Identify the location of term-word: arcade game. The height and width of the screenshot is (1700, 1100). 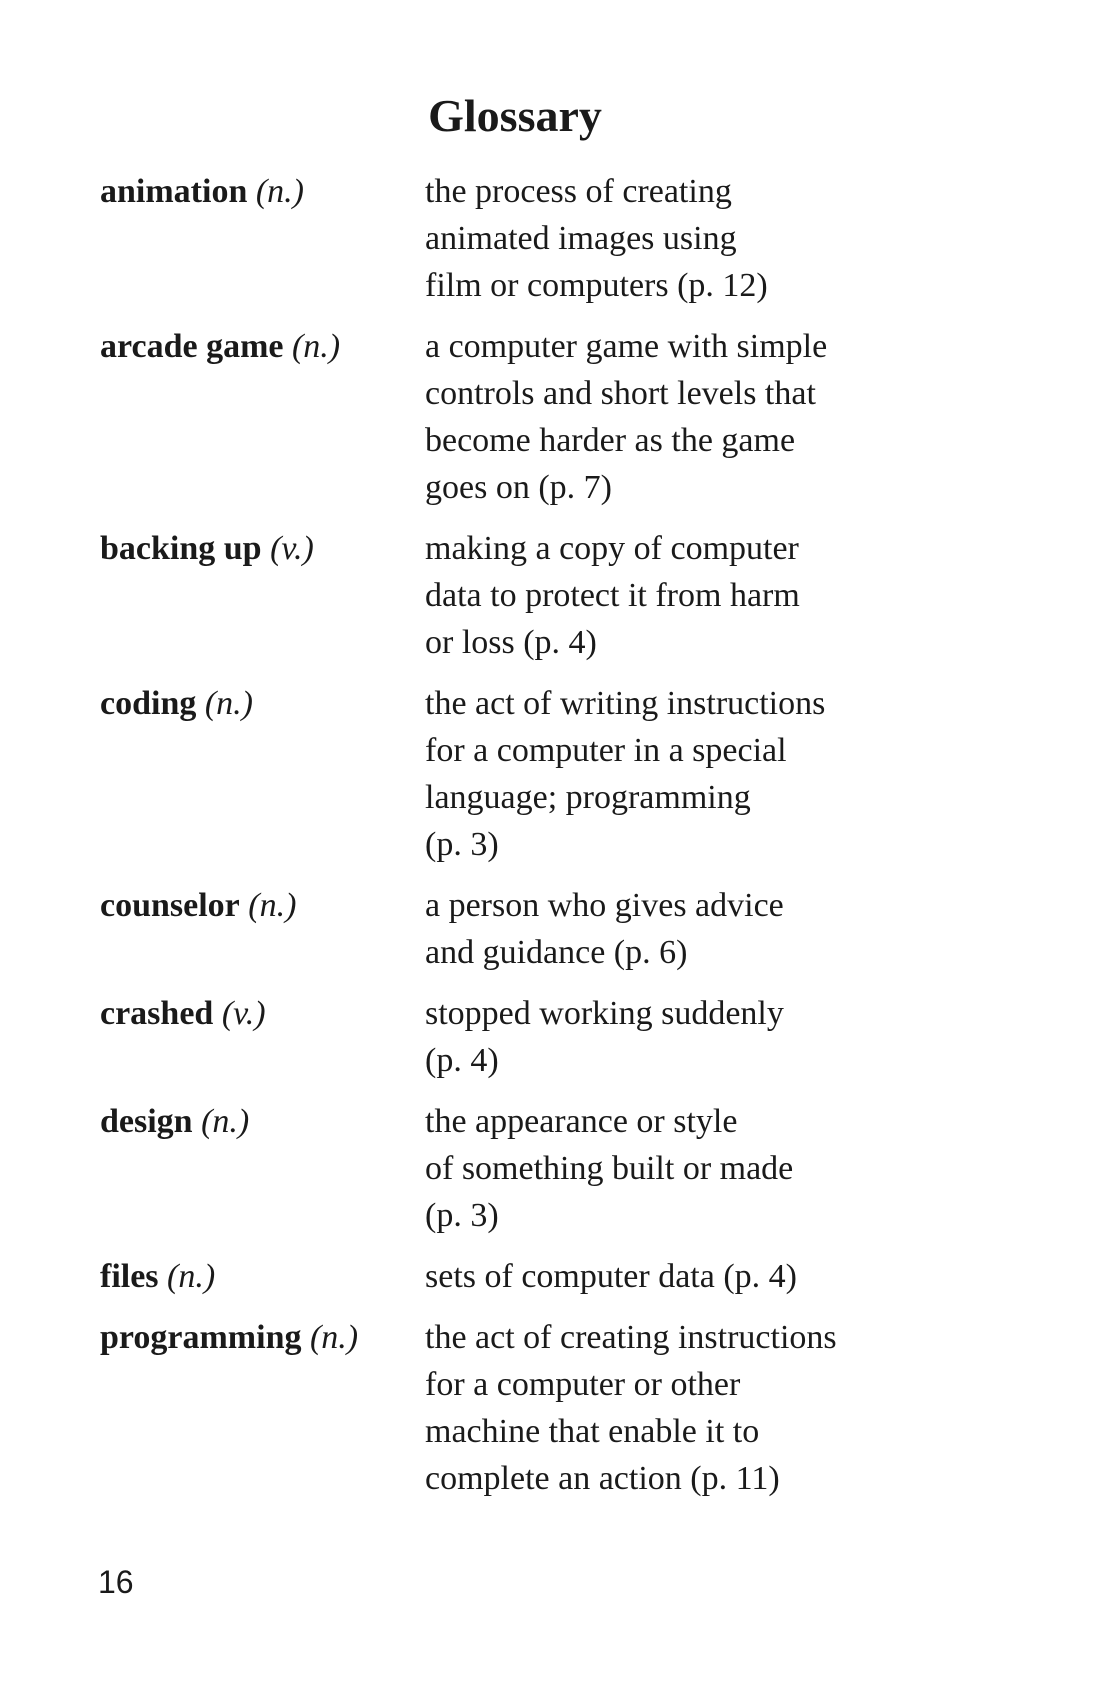
(192, 346).